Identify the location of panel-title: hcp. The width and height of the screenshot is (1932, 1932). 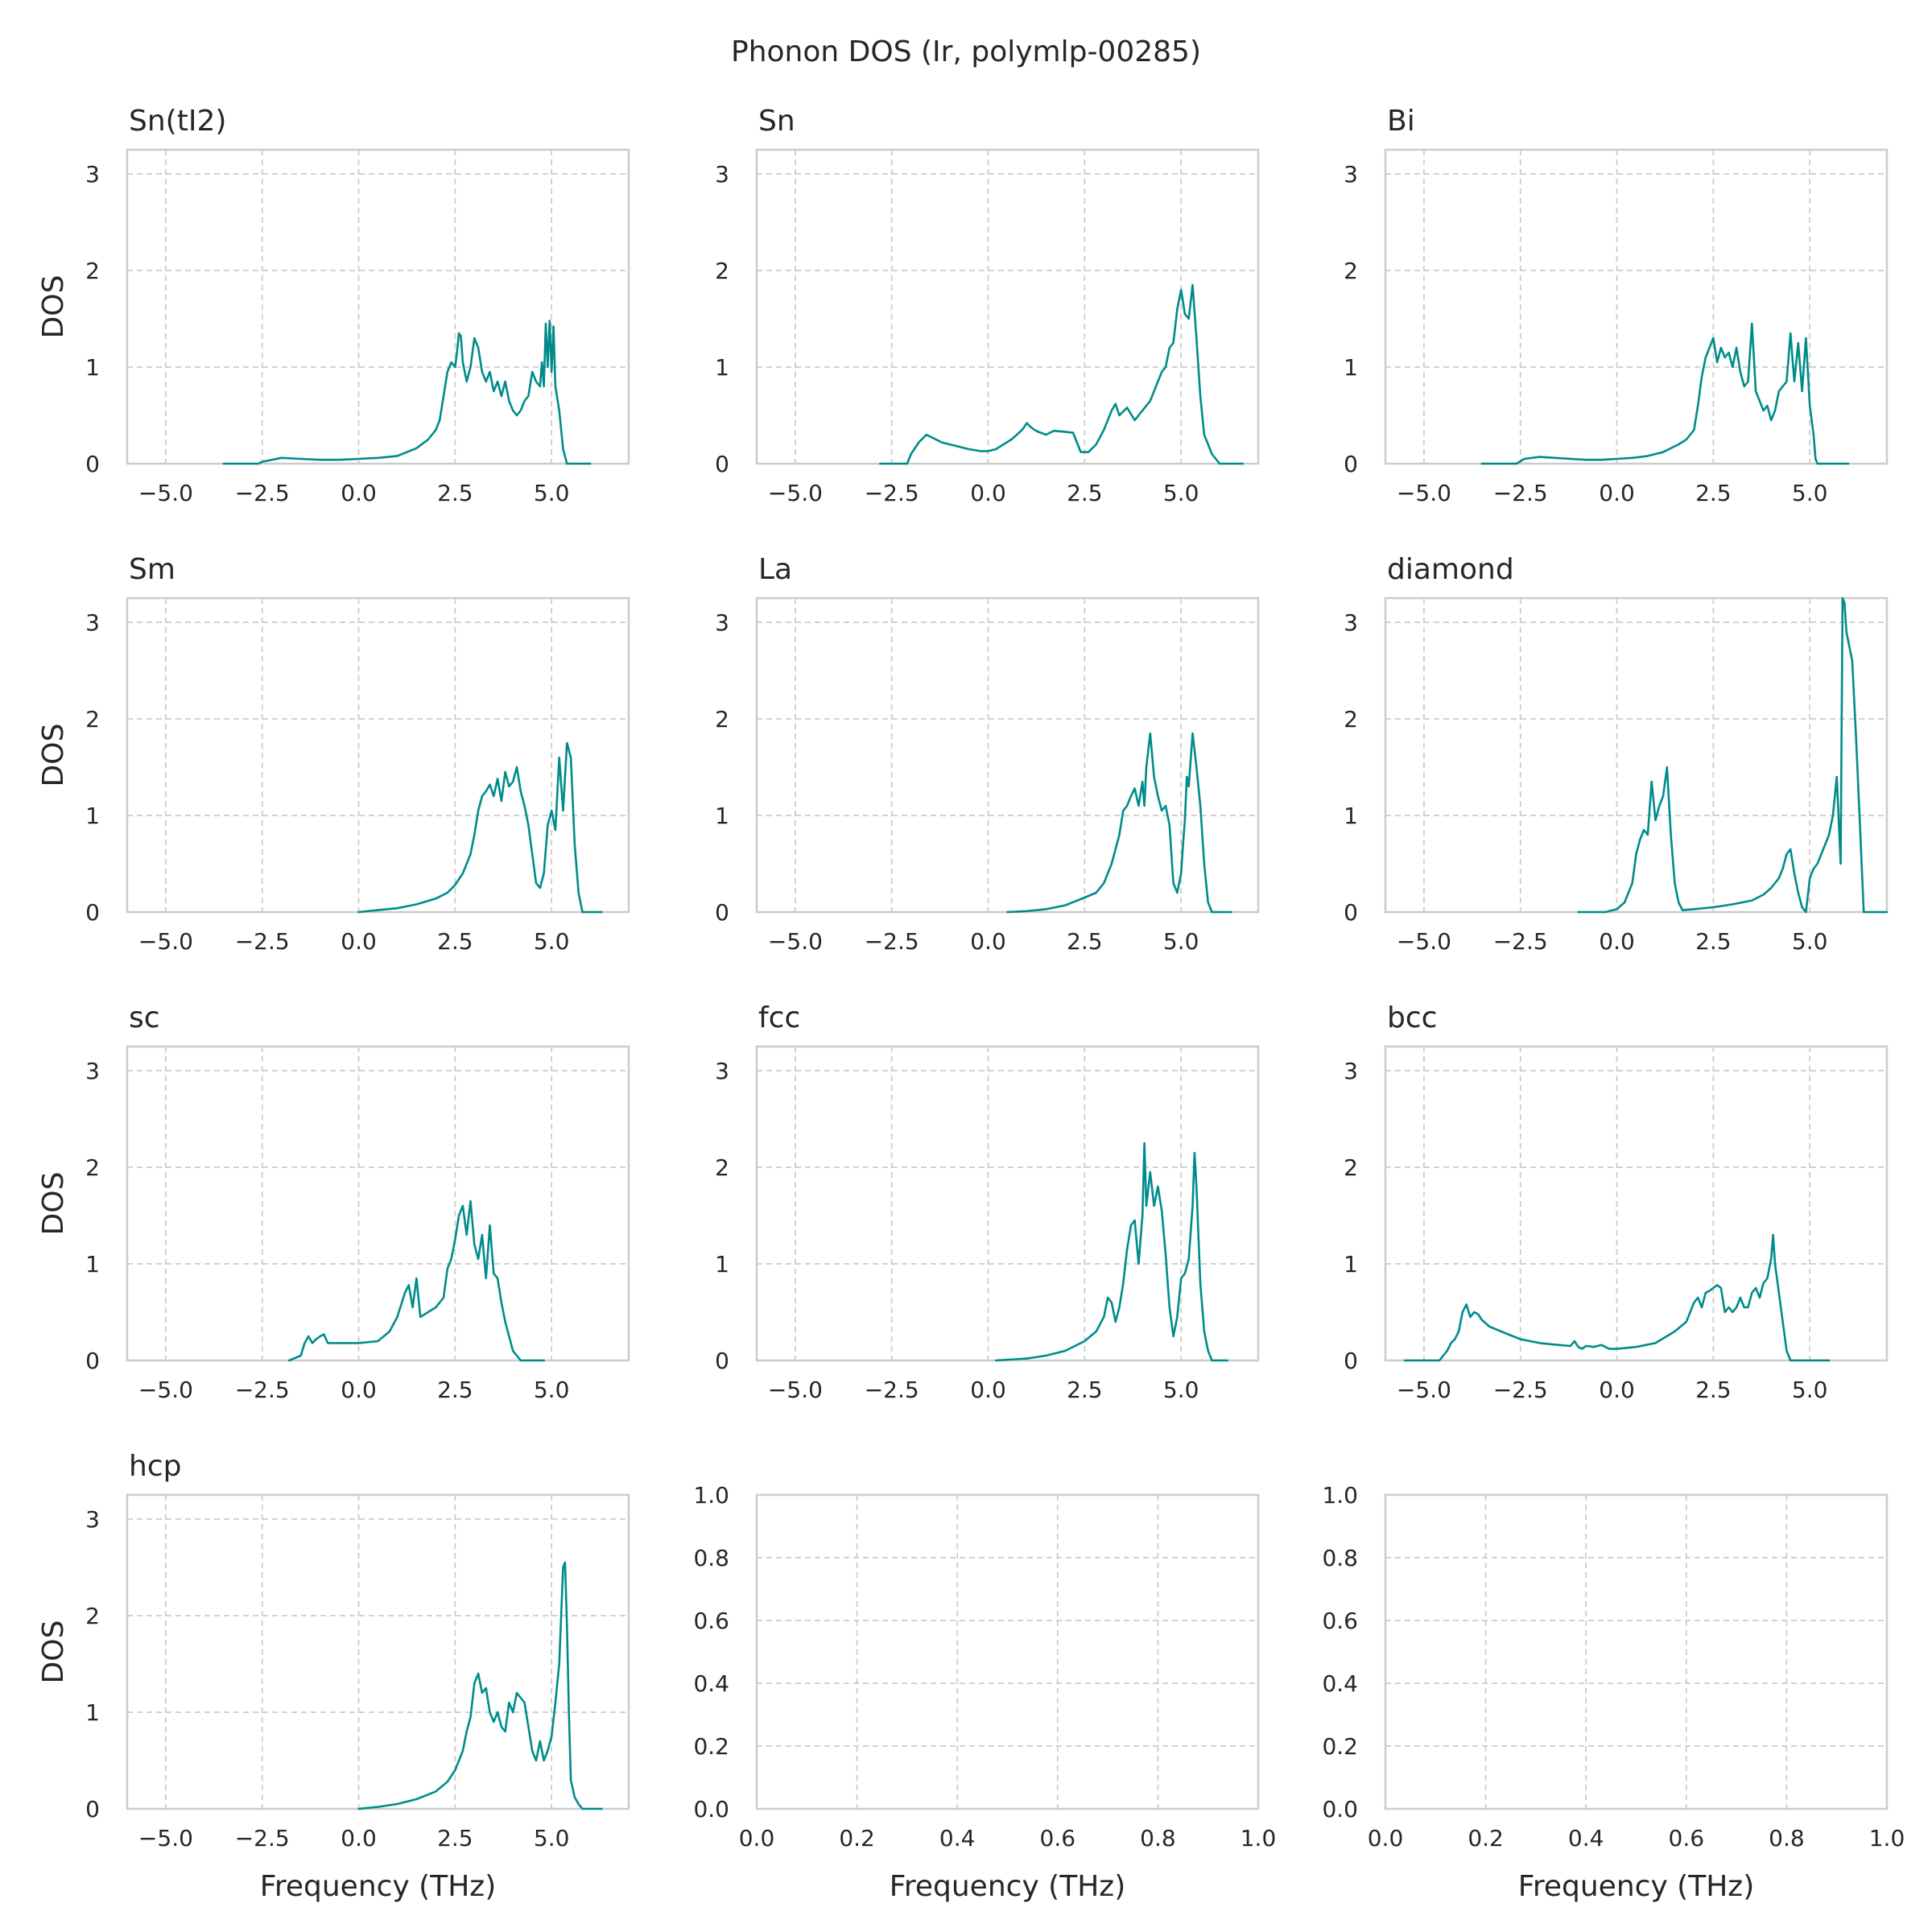
(155, 1466).